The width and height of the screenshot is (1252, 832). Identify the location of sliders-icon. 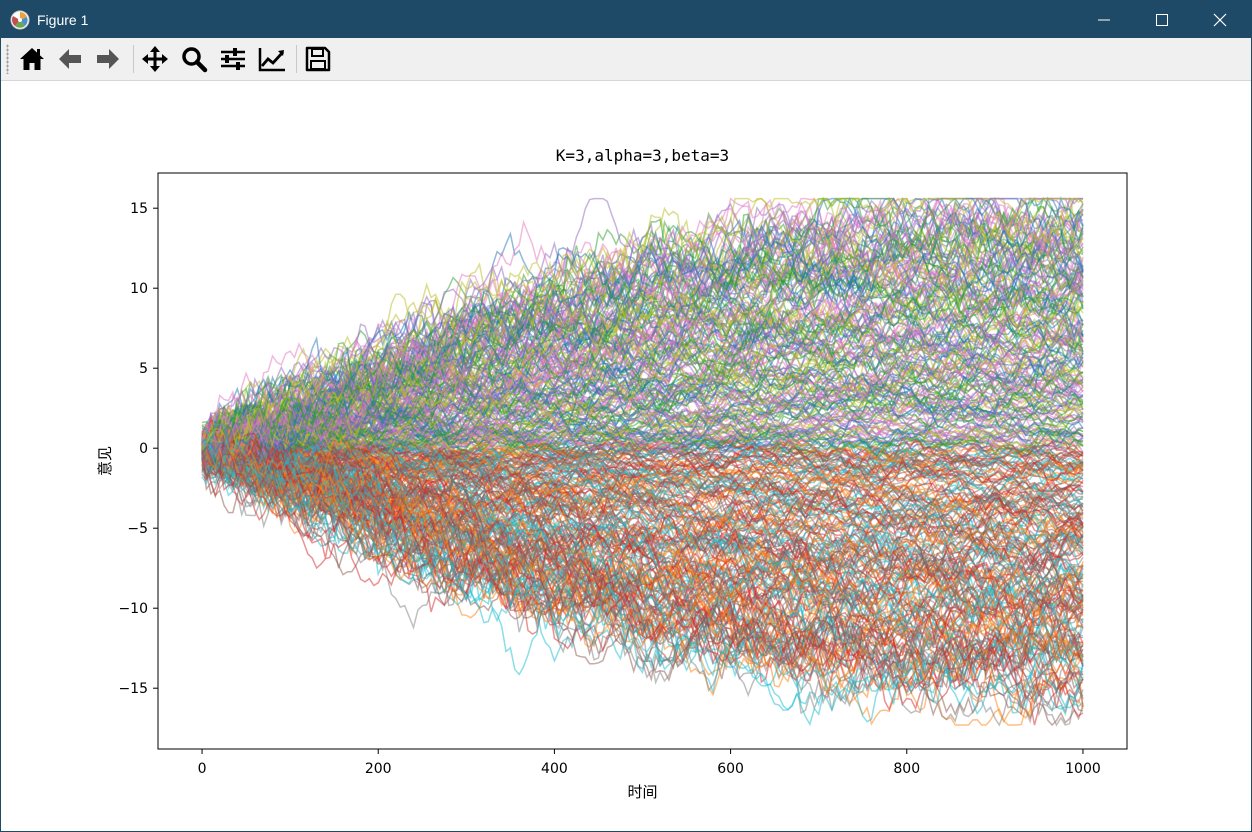
(233, 59).